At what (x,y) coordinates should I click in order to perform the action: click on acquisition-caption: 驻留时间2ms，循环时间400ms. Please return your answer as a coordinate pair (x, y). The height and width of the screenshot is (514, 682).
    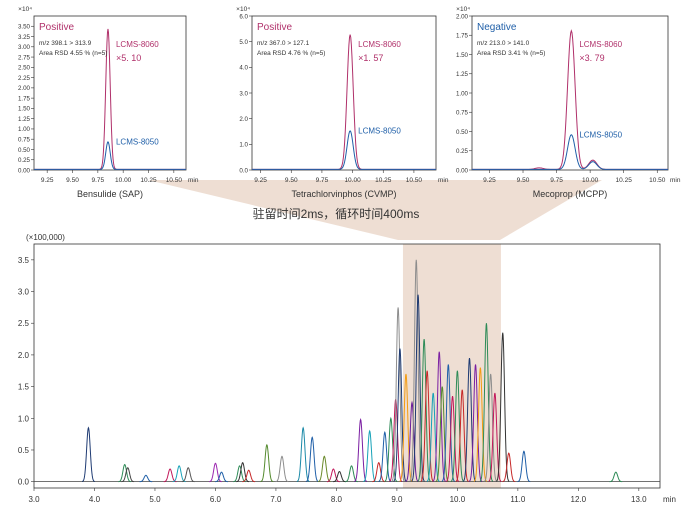
    Looking at the image, I should click on (336, 213).